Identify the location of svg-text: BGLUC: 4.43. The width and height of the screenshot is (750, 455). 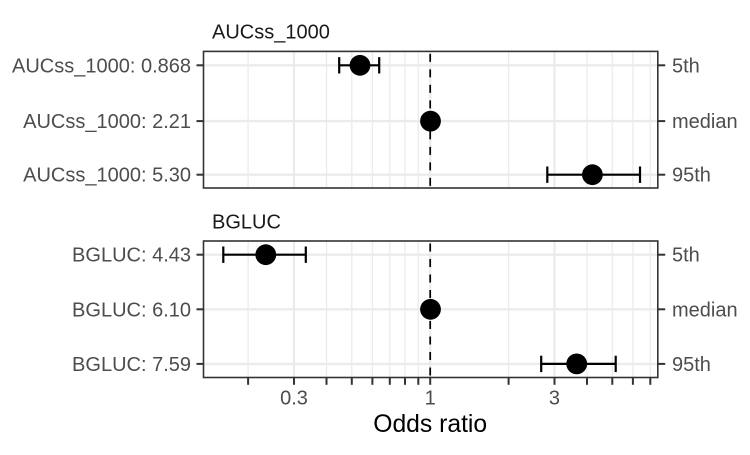
(131, 256).